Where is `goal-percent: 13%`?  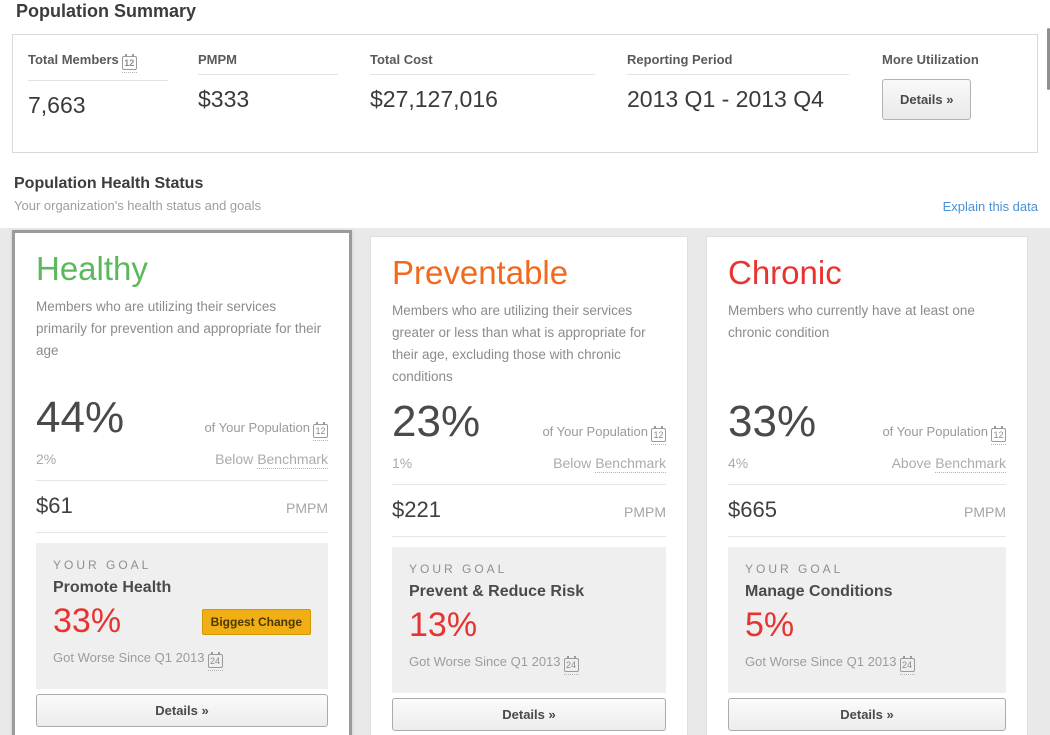 goal-percent: 13% is located at coordinates (443, 625).